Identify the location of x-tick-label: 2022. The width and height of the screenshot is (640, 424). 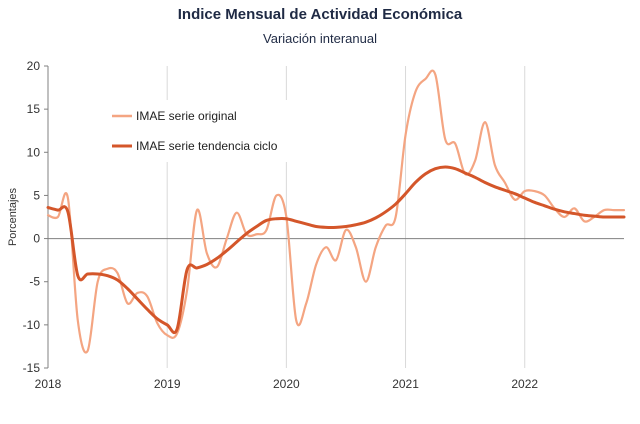
(524, 384).